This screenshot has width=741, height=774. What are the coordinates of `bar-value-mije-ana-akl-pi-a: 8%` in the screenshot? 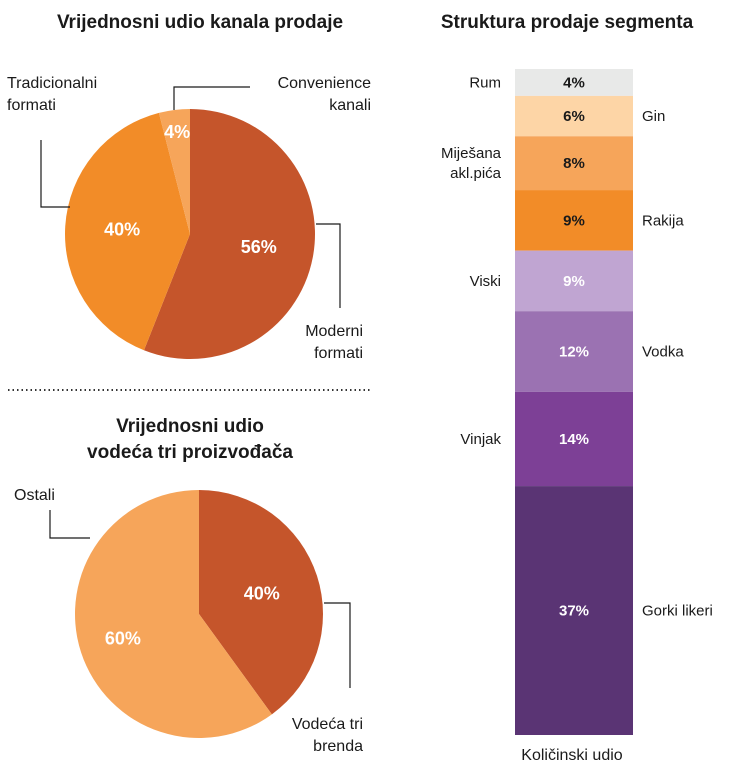 It's located at (574, 163).